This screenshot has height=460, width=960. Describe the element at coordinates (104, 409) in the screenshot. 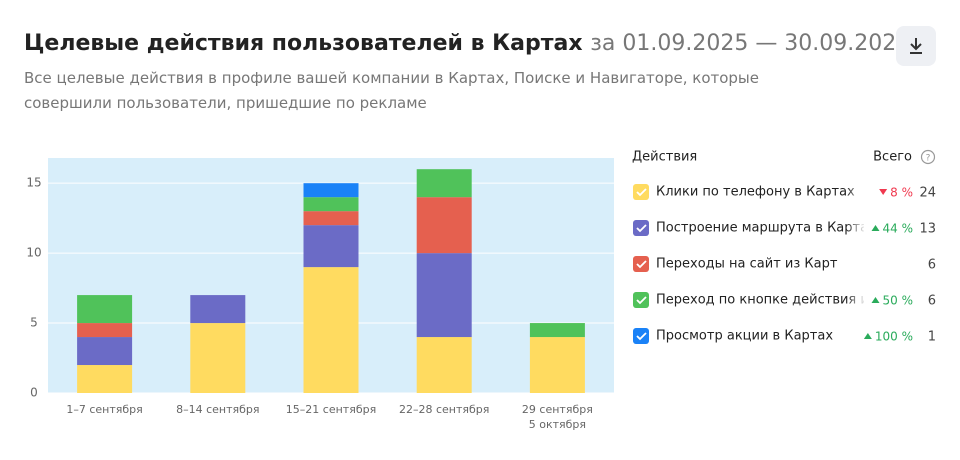

I see `x-tick-label: 1–7 сентября` at that location.